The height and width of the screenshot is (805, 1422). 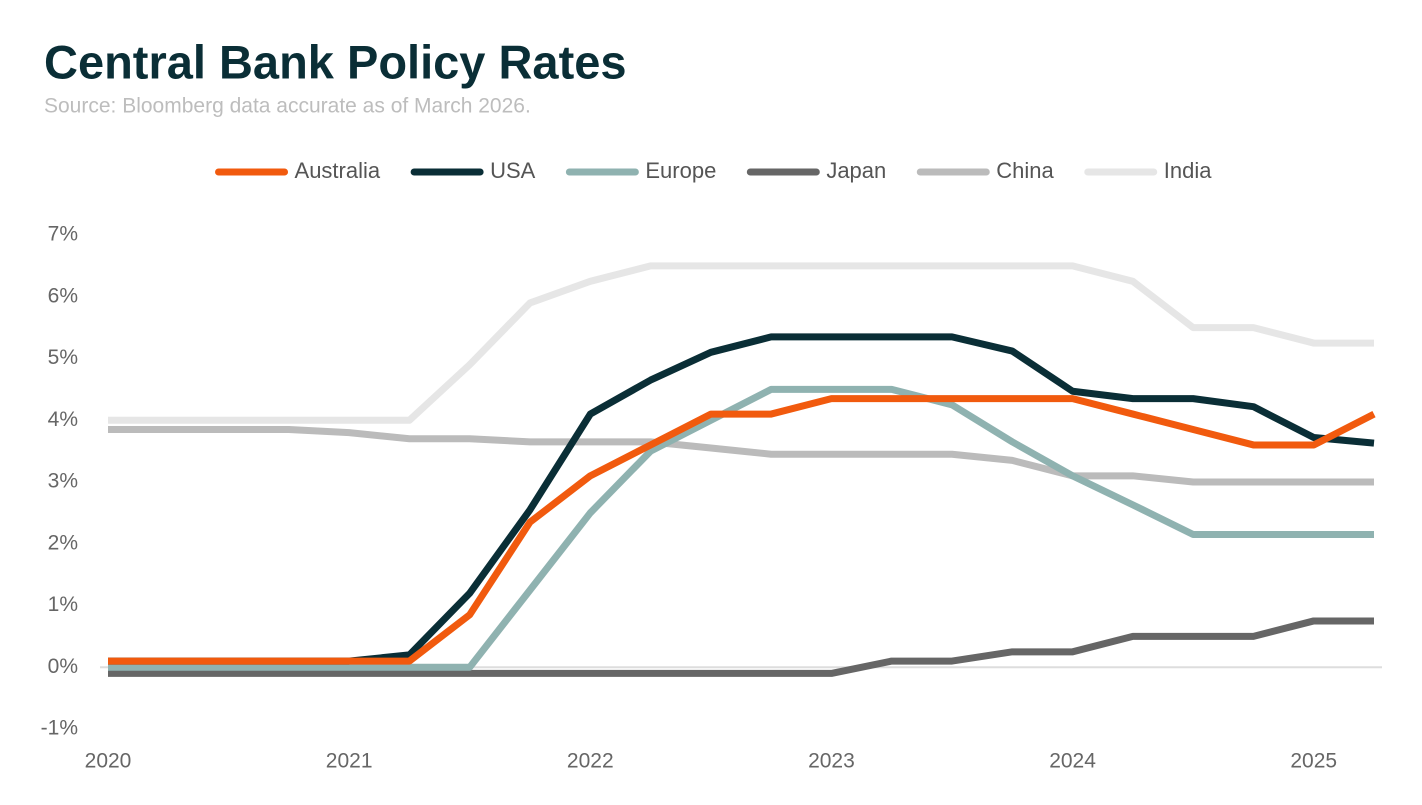 I want to click on legend-label: Europe, so click(x=680, y=170).